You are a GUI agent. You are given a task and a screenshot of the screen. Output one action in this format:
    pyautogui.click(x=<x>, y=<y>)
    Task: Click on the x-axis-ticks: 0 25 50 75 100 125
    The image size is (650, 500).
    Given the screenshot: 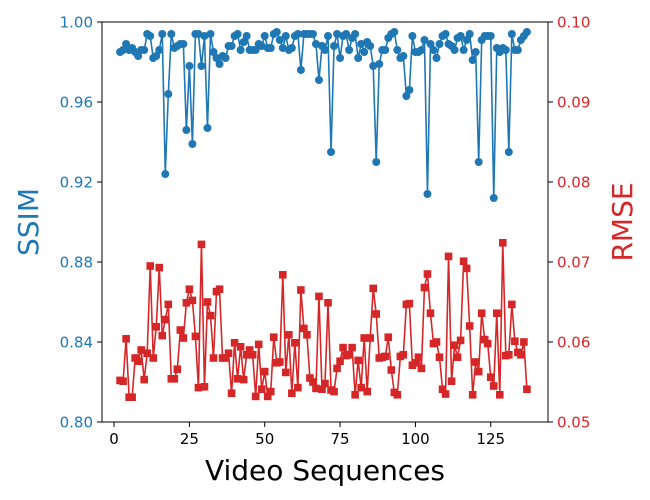 What is the action you would take?
    pyautogui.click(x=307, y=435)
    